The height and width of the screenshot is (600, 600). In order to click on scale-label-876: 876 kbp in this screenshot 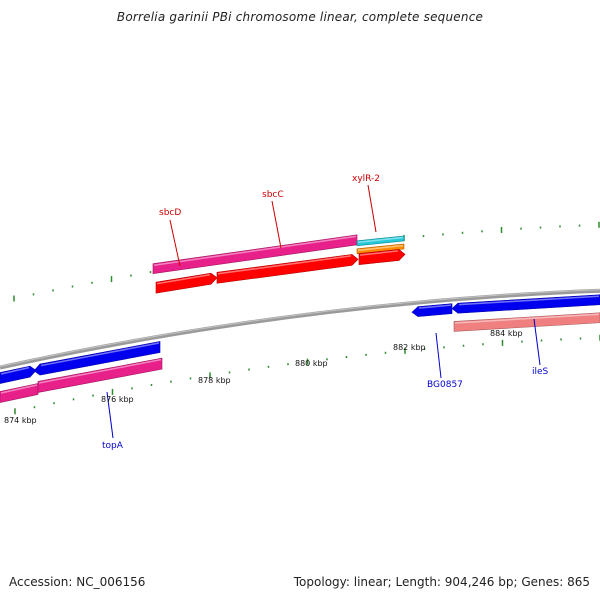, I will do `click(117, 399)`.